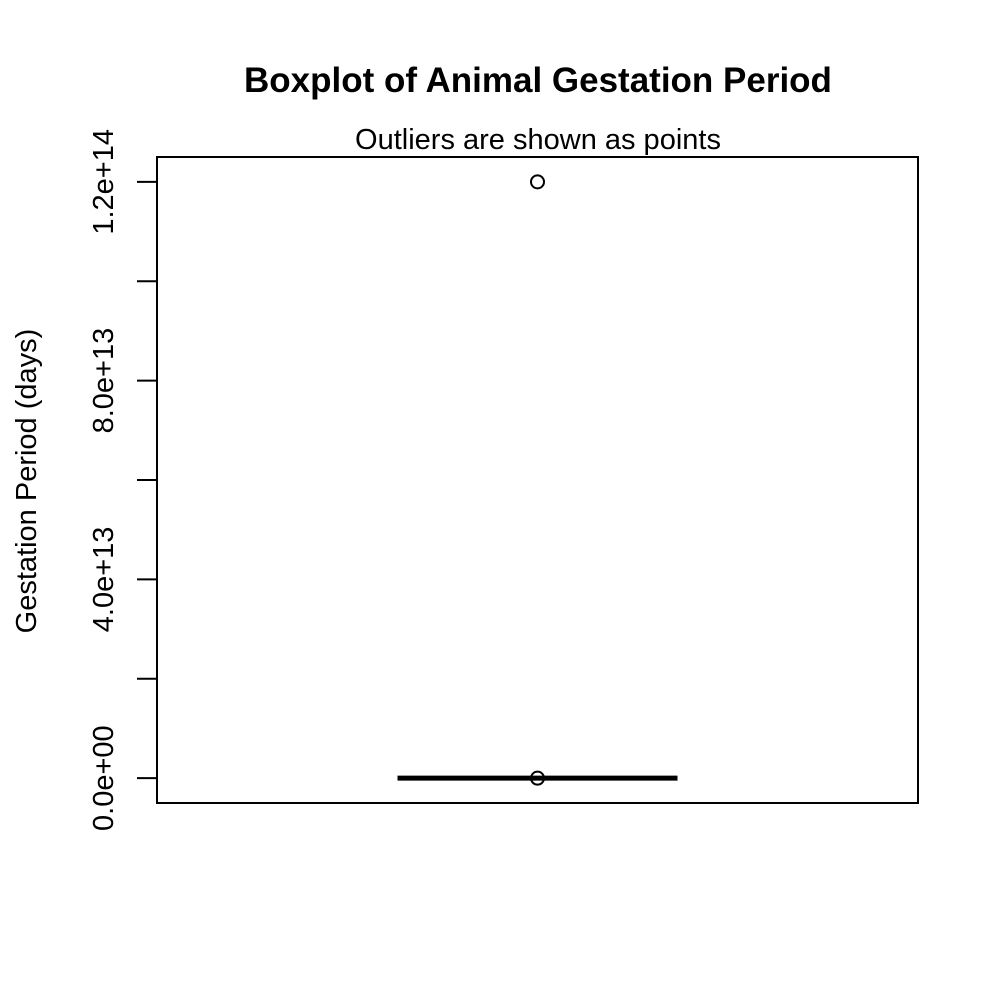  Describe the element at coordinates (104, 182) in the screenshot. I see `y-tick-label: 1.2e+14` at that location.